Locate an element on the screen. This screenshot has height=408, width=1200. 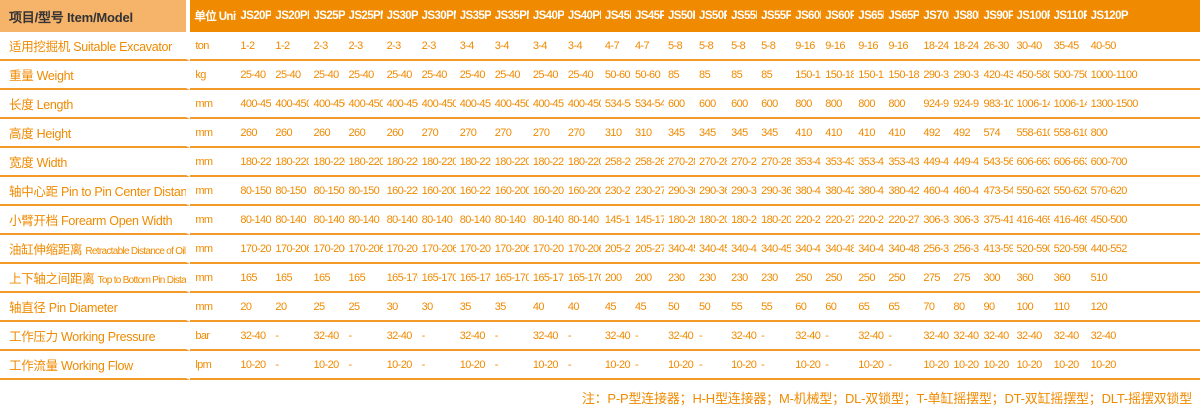
value-cell: 30 is located at coordinates (400, 307).